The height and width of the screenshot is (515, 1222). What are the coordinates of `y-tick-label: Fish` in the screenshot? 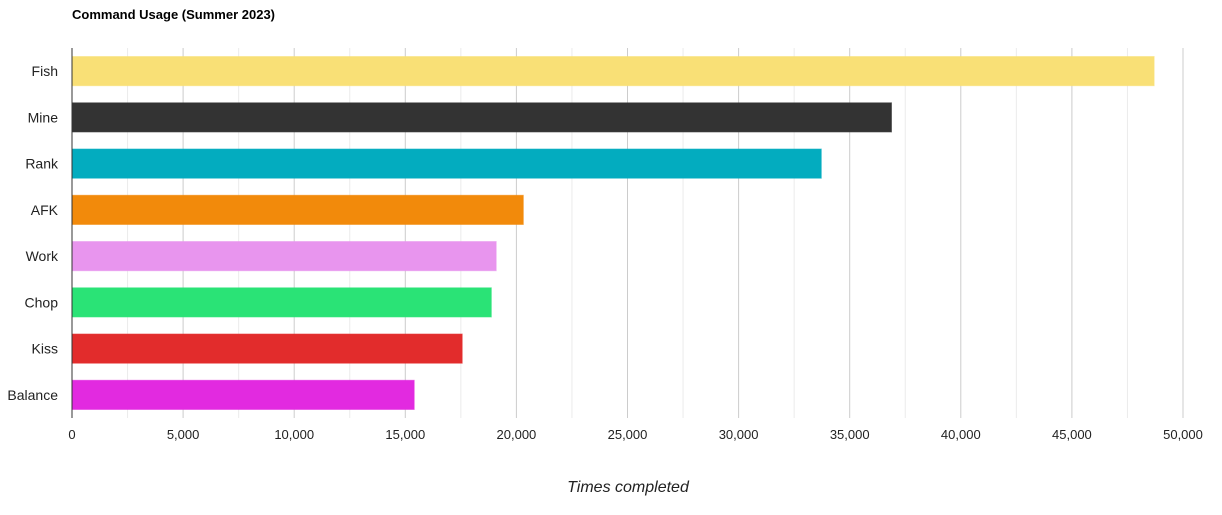 It's located at (45, 71).